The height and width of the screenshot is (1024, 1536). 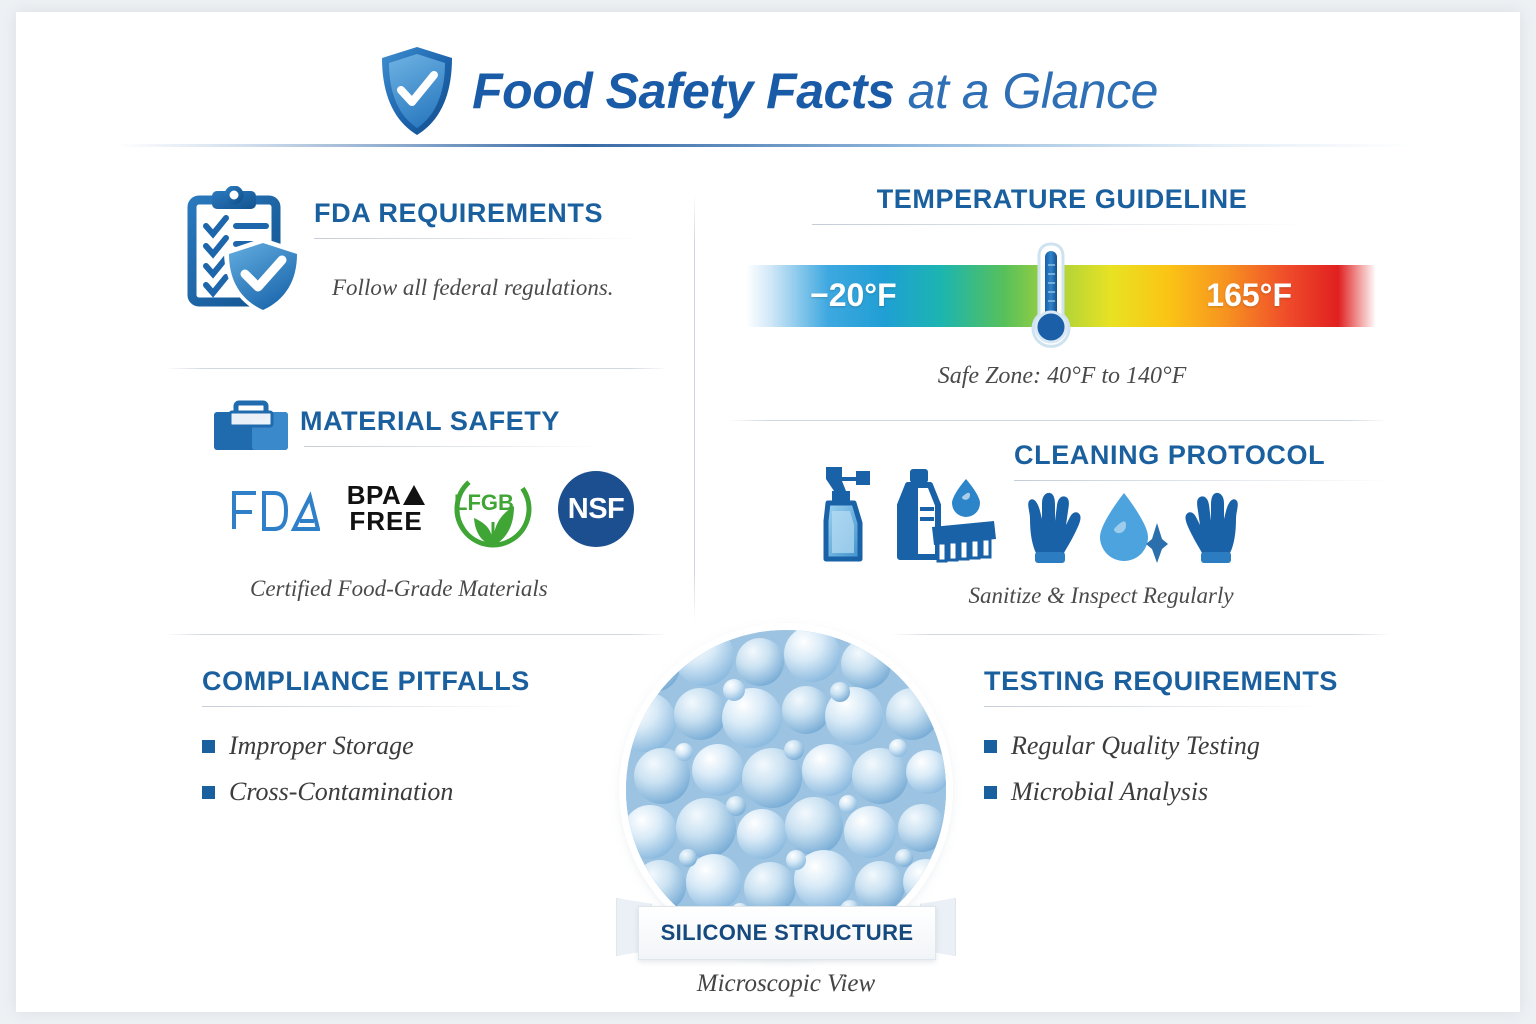 What do you see at coordinates (1054, 527) in the screenshot?
I see `glove-left-icon` at bounding box center [1054, 527].